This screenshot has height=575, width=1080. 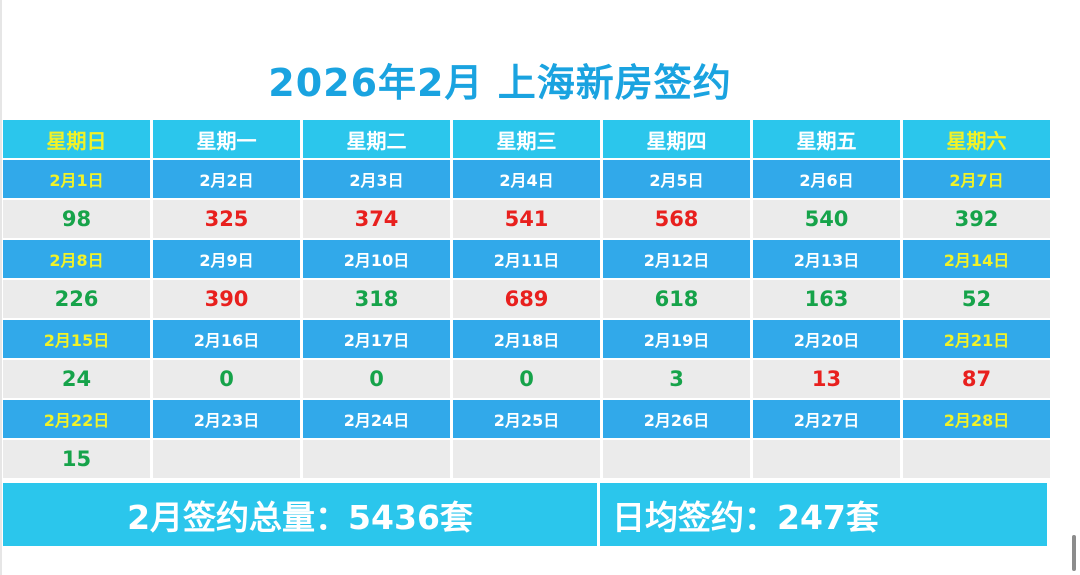 I want to click on weekday-header-thu: 星期四, so click(x=676, y=139).